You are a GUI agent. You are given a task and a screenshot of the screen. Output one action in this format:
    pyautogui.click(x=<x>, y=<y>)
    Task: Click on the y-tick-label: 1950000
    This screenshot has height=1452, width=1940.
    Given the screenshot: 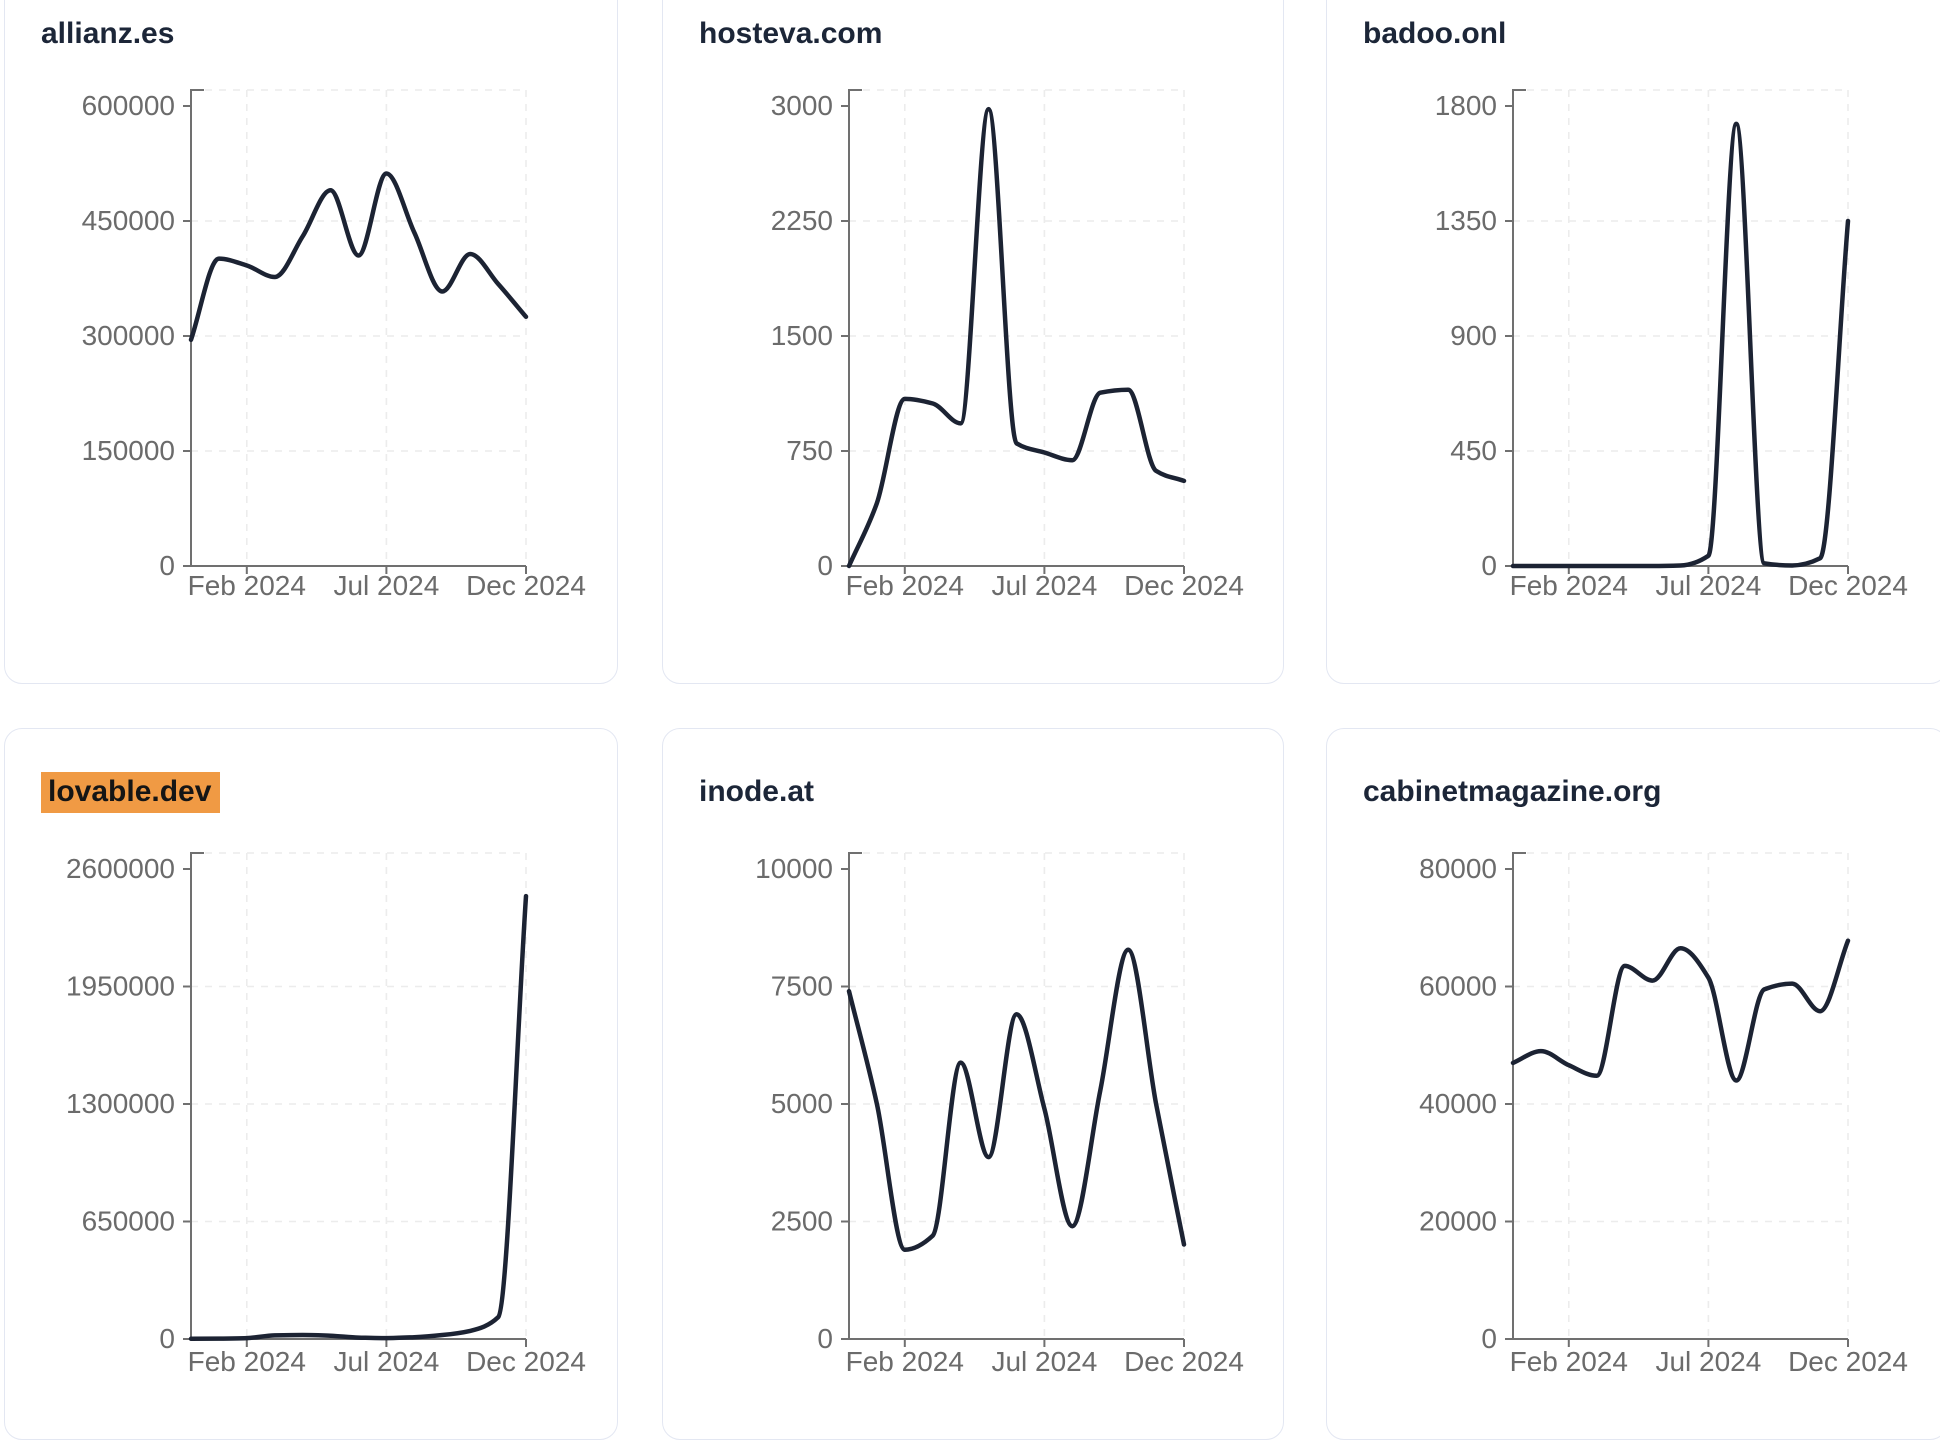 What is the action you would take?
    pyautogui.click(x=120, y=986)
    